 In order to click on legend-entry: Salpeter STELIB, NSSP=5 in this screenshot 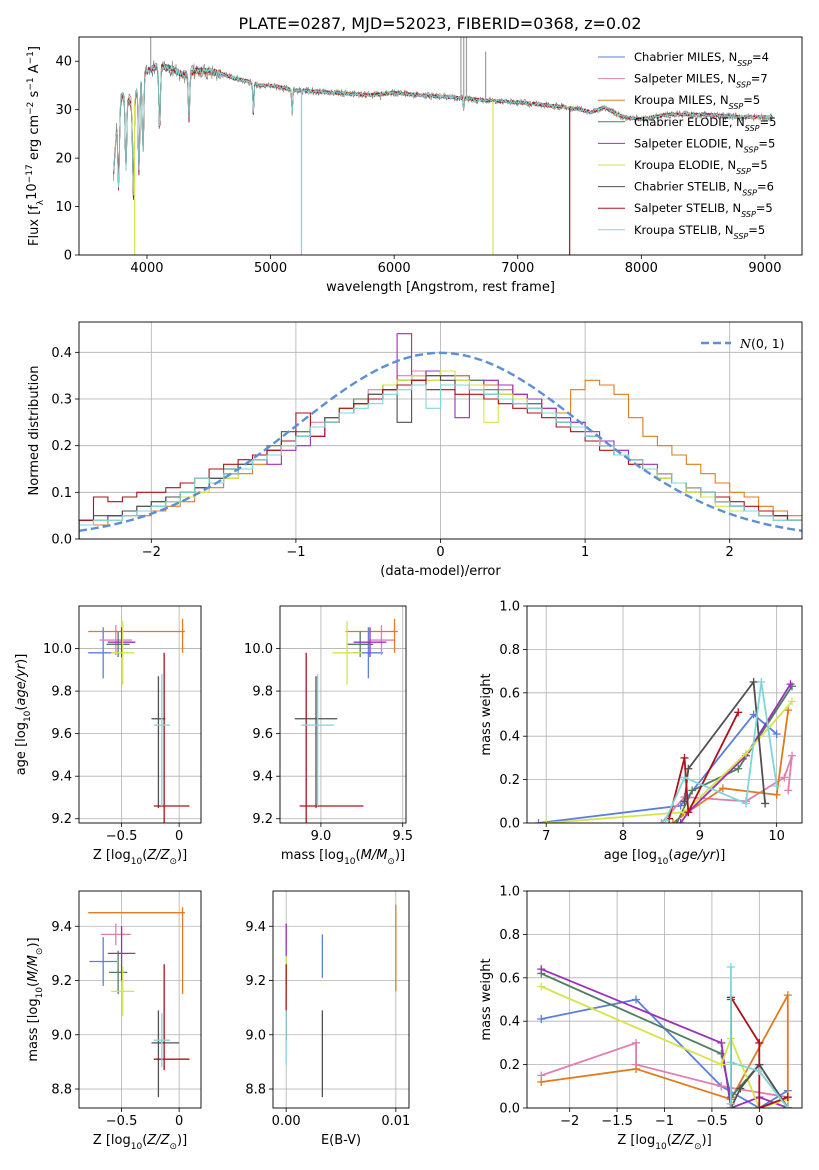, I will do `click(703, 210)`.